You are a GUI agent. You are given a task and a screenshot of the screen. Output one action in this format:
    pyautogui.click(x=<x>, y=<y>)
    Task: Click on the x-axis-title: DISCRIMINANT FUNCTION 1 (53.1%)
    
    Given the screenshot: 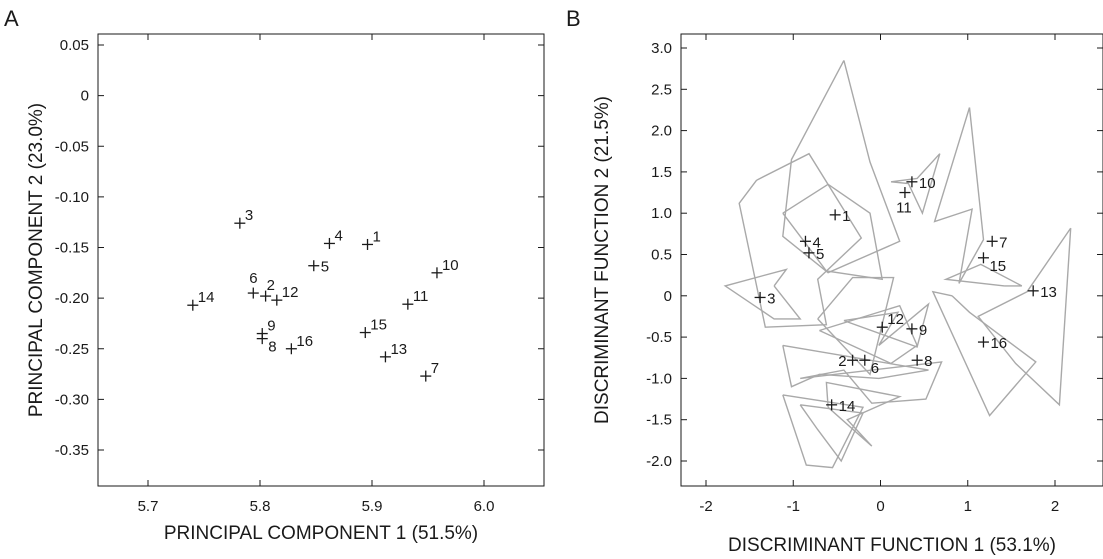 What is the action you would take?
    pyautogui.click(x=892, y=545)
    